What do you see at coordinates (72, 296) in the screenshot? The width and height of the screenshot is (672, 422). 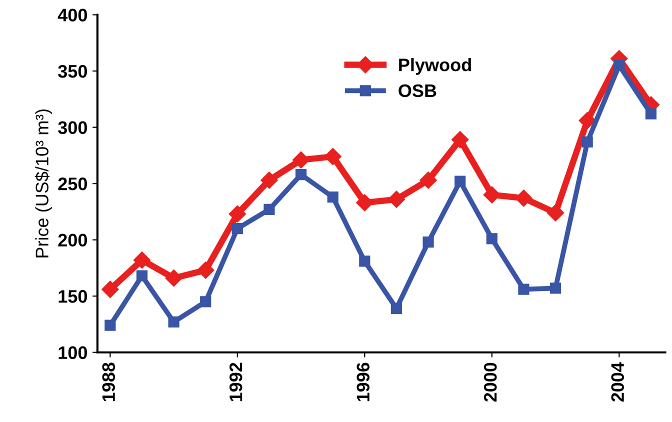 I see `y-tick-label: 150` at bounding box center [72, 296].